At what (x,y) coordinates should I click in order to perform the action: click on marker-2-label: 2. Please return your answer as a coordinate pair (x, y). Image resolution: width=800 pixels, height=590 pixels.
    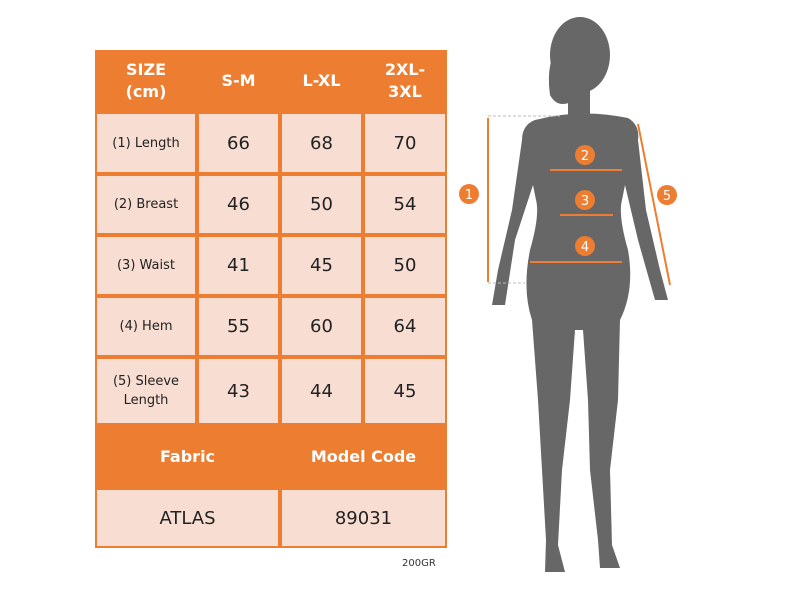
    Looking at the image, I should click on (585, 156).